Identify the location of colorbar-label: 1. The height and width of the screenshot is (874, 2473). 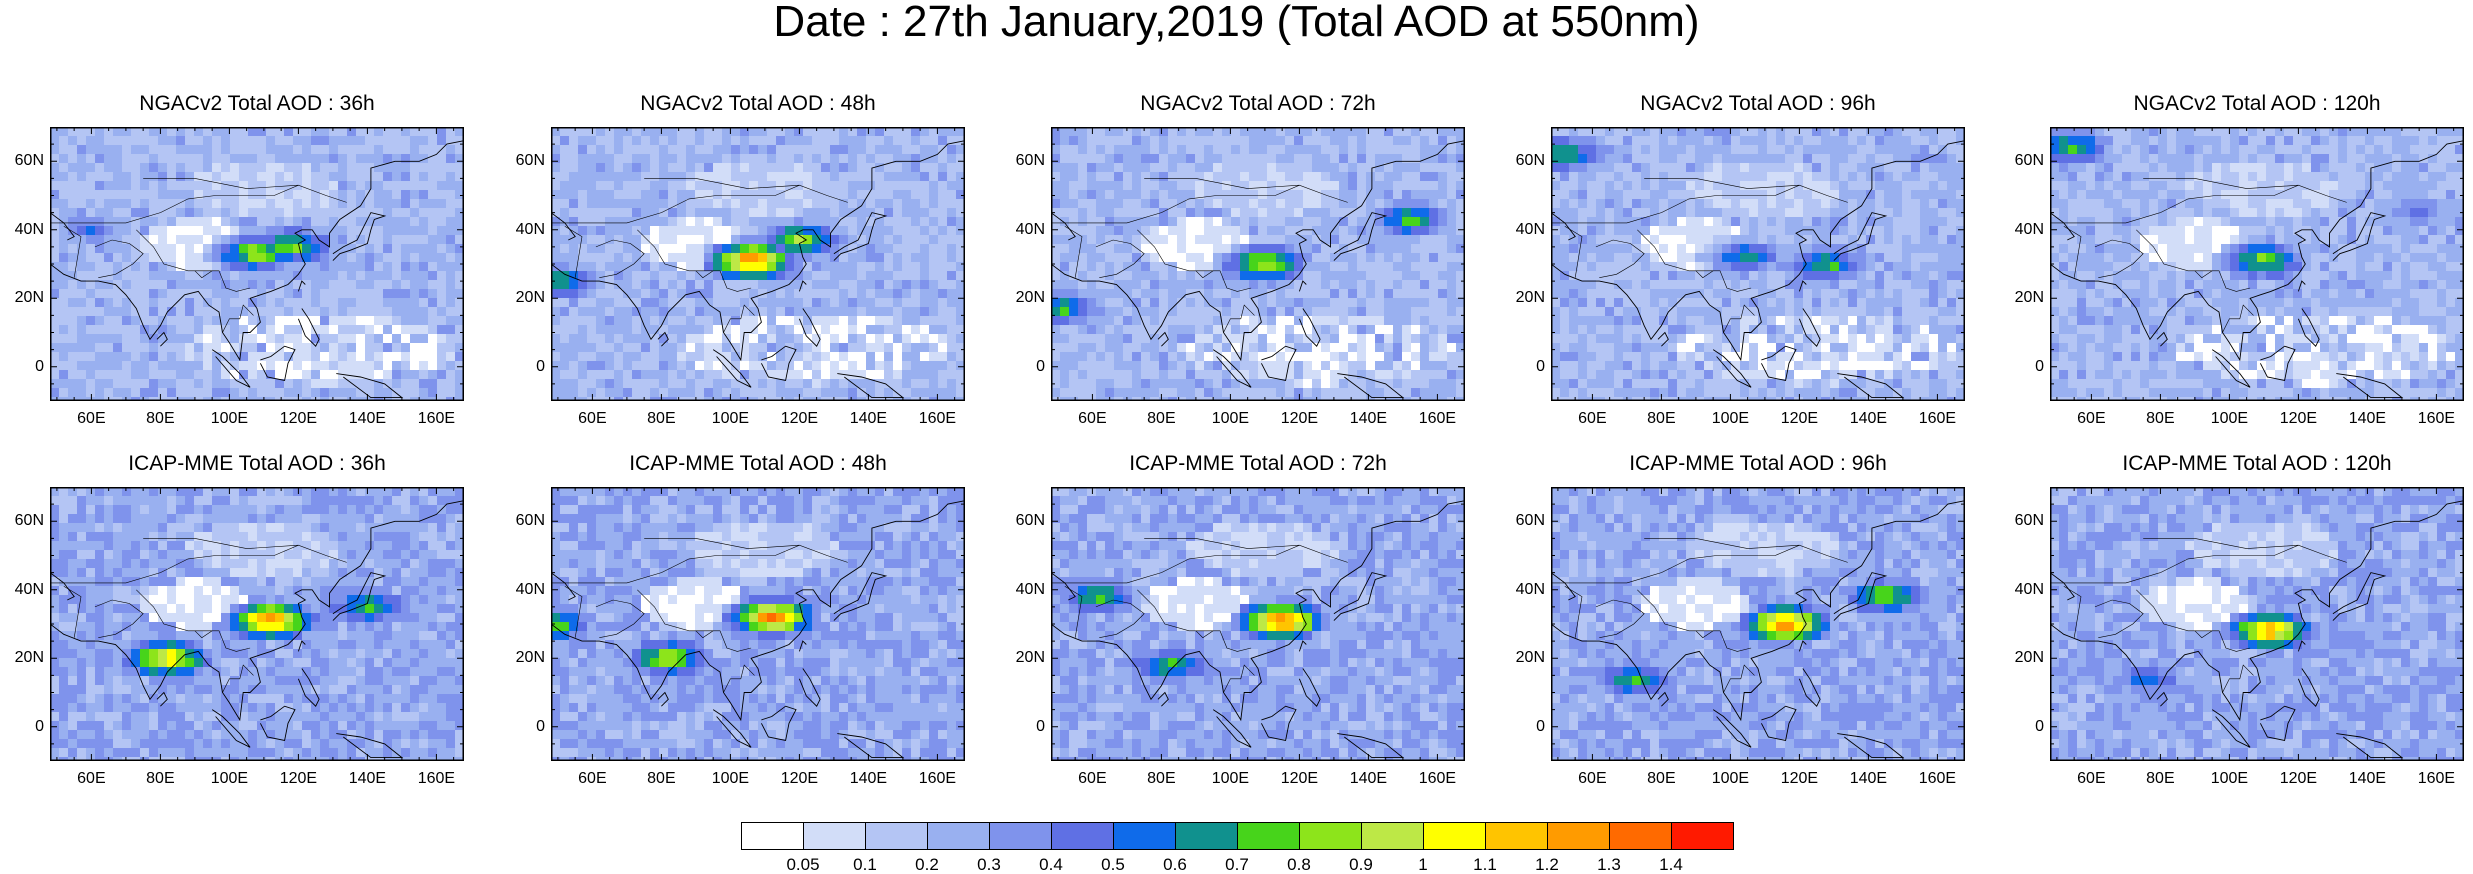
(1423, 864).